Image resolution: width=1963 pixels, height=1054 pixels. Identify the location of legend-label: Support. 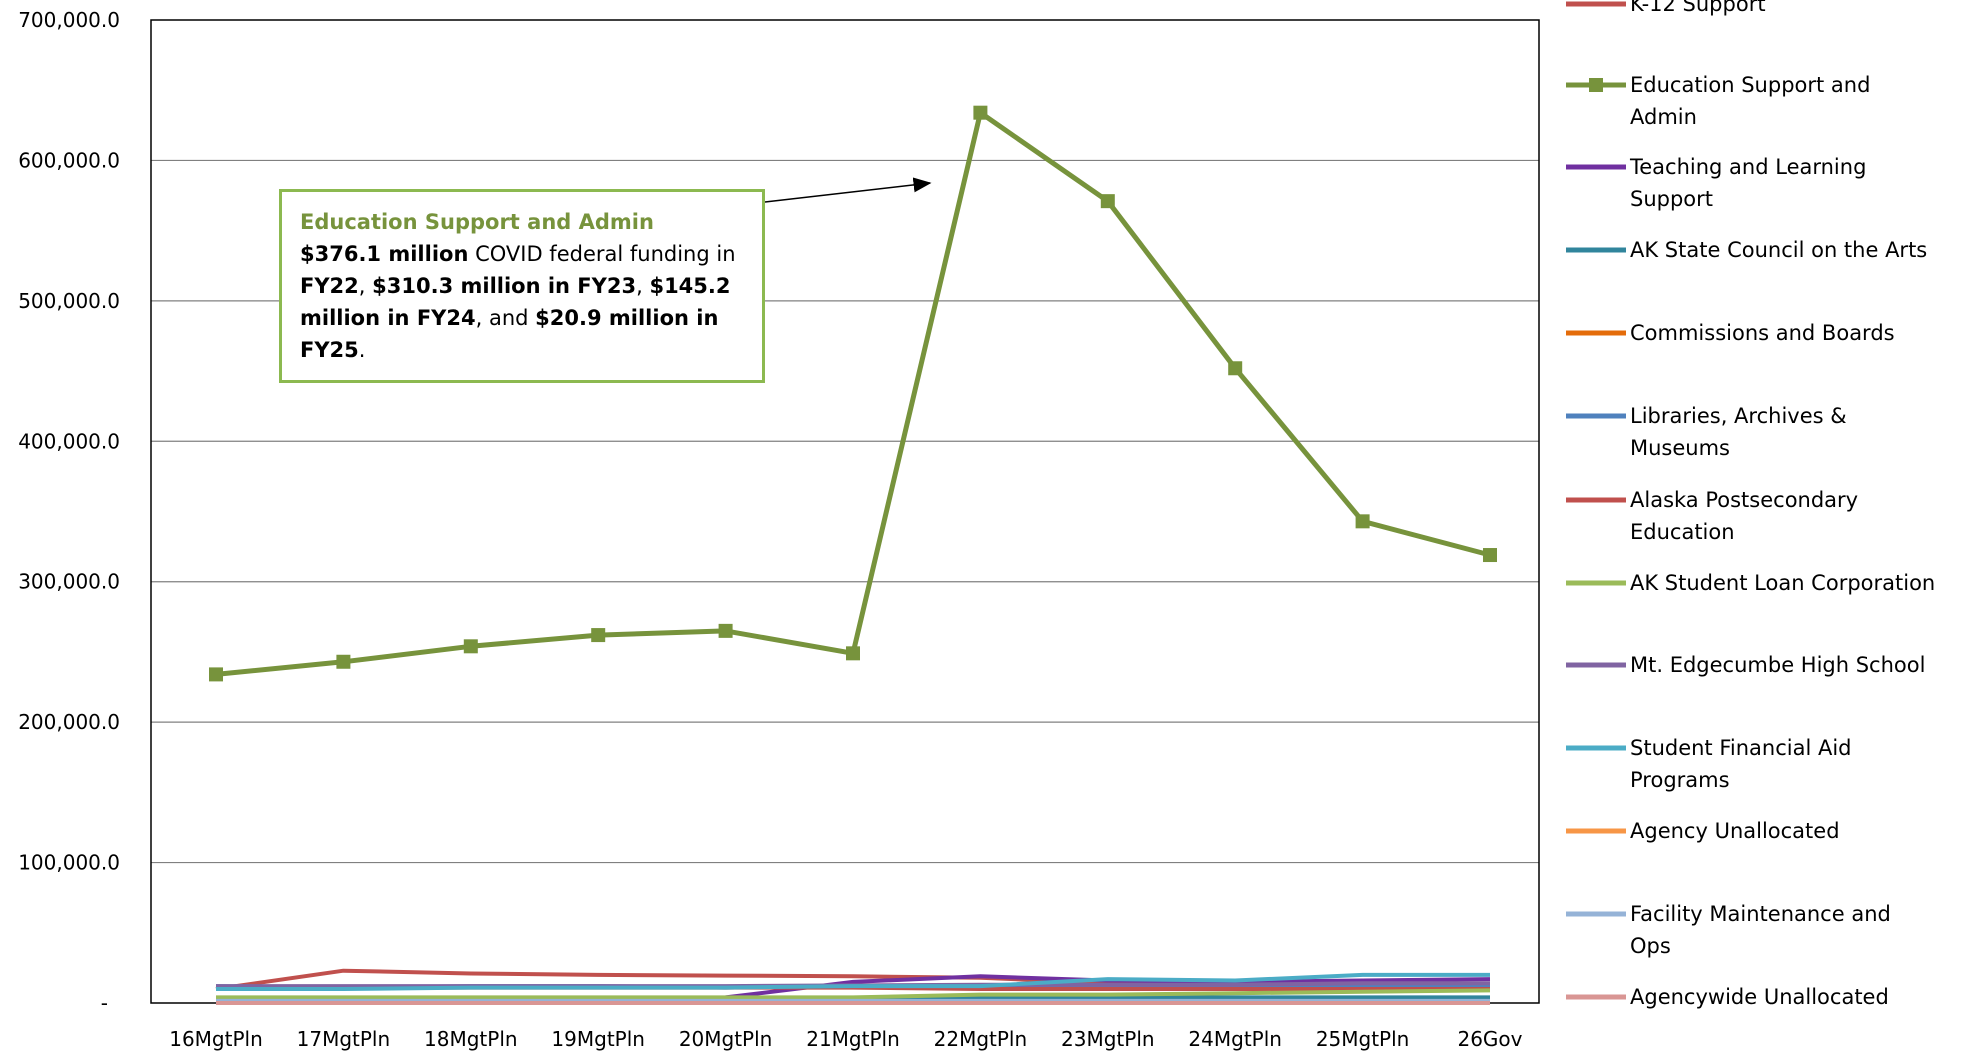
(1671, 199).